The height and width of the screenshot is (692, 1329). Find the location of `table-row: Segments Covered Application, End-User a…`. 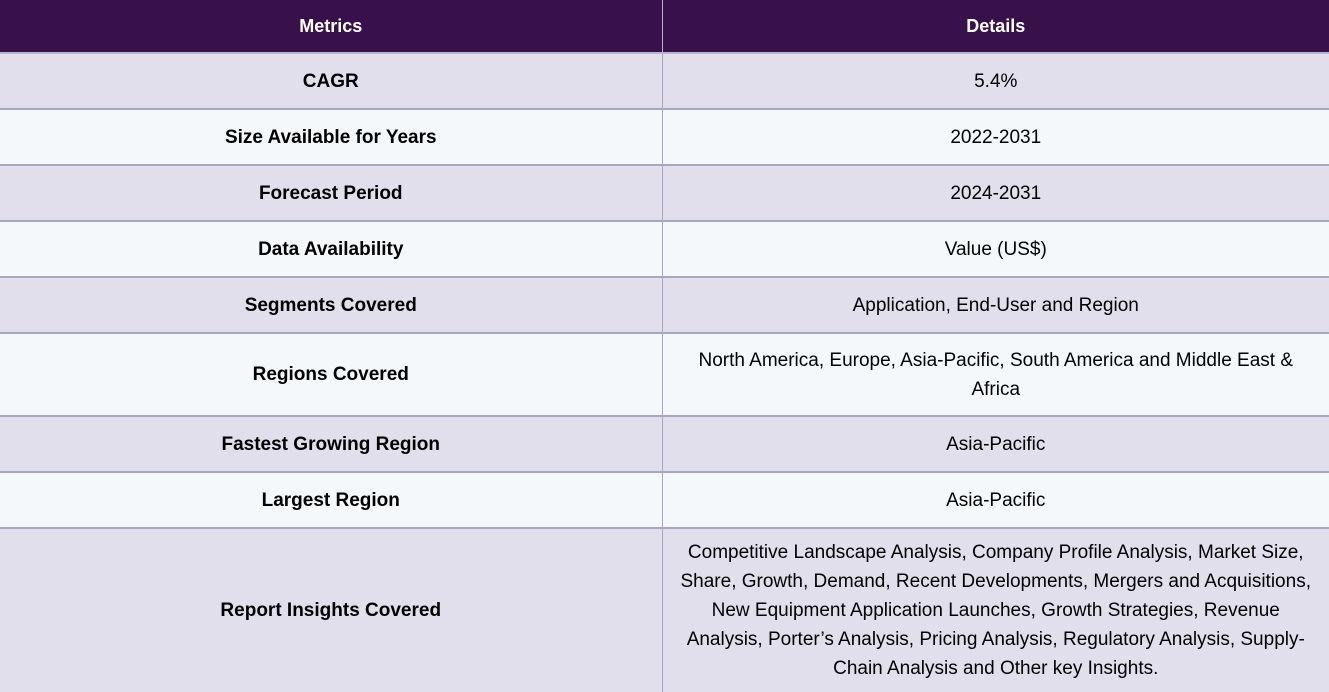

table-row: Segments Covered Application, End-User a… is located at coordinates (664, 305).